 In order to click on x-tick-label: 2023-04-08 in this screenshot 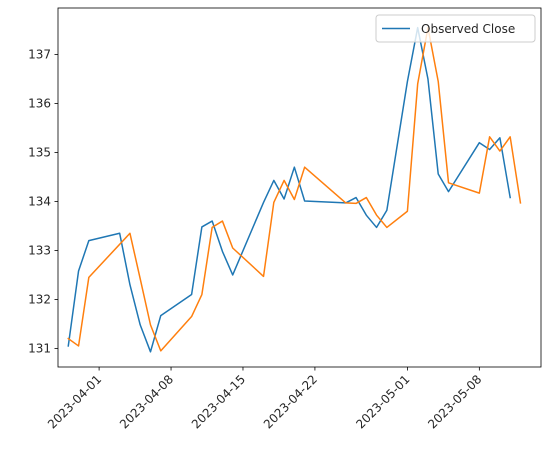, I will do `click(146, 401)`.